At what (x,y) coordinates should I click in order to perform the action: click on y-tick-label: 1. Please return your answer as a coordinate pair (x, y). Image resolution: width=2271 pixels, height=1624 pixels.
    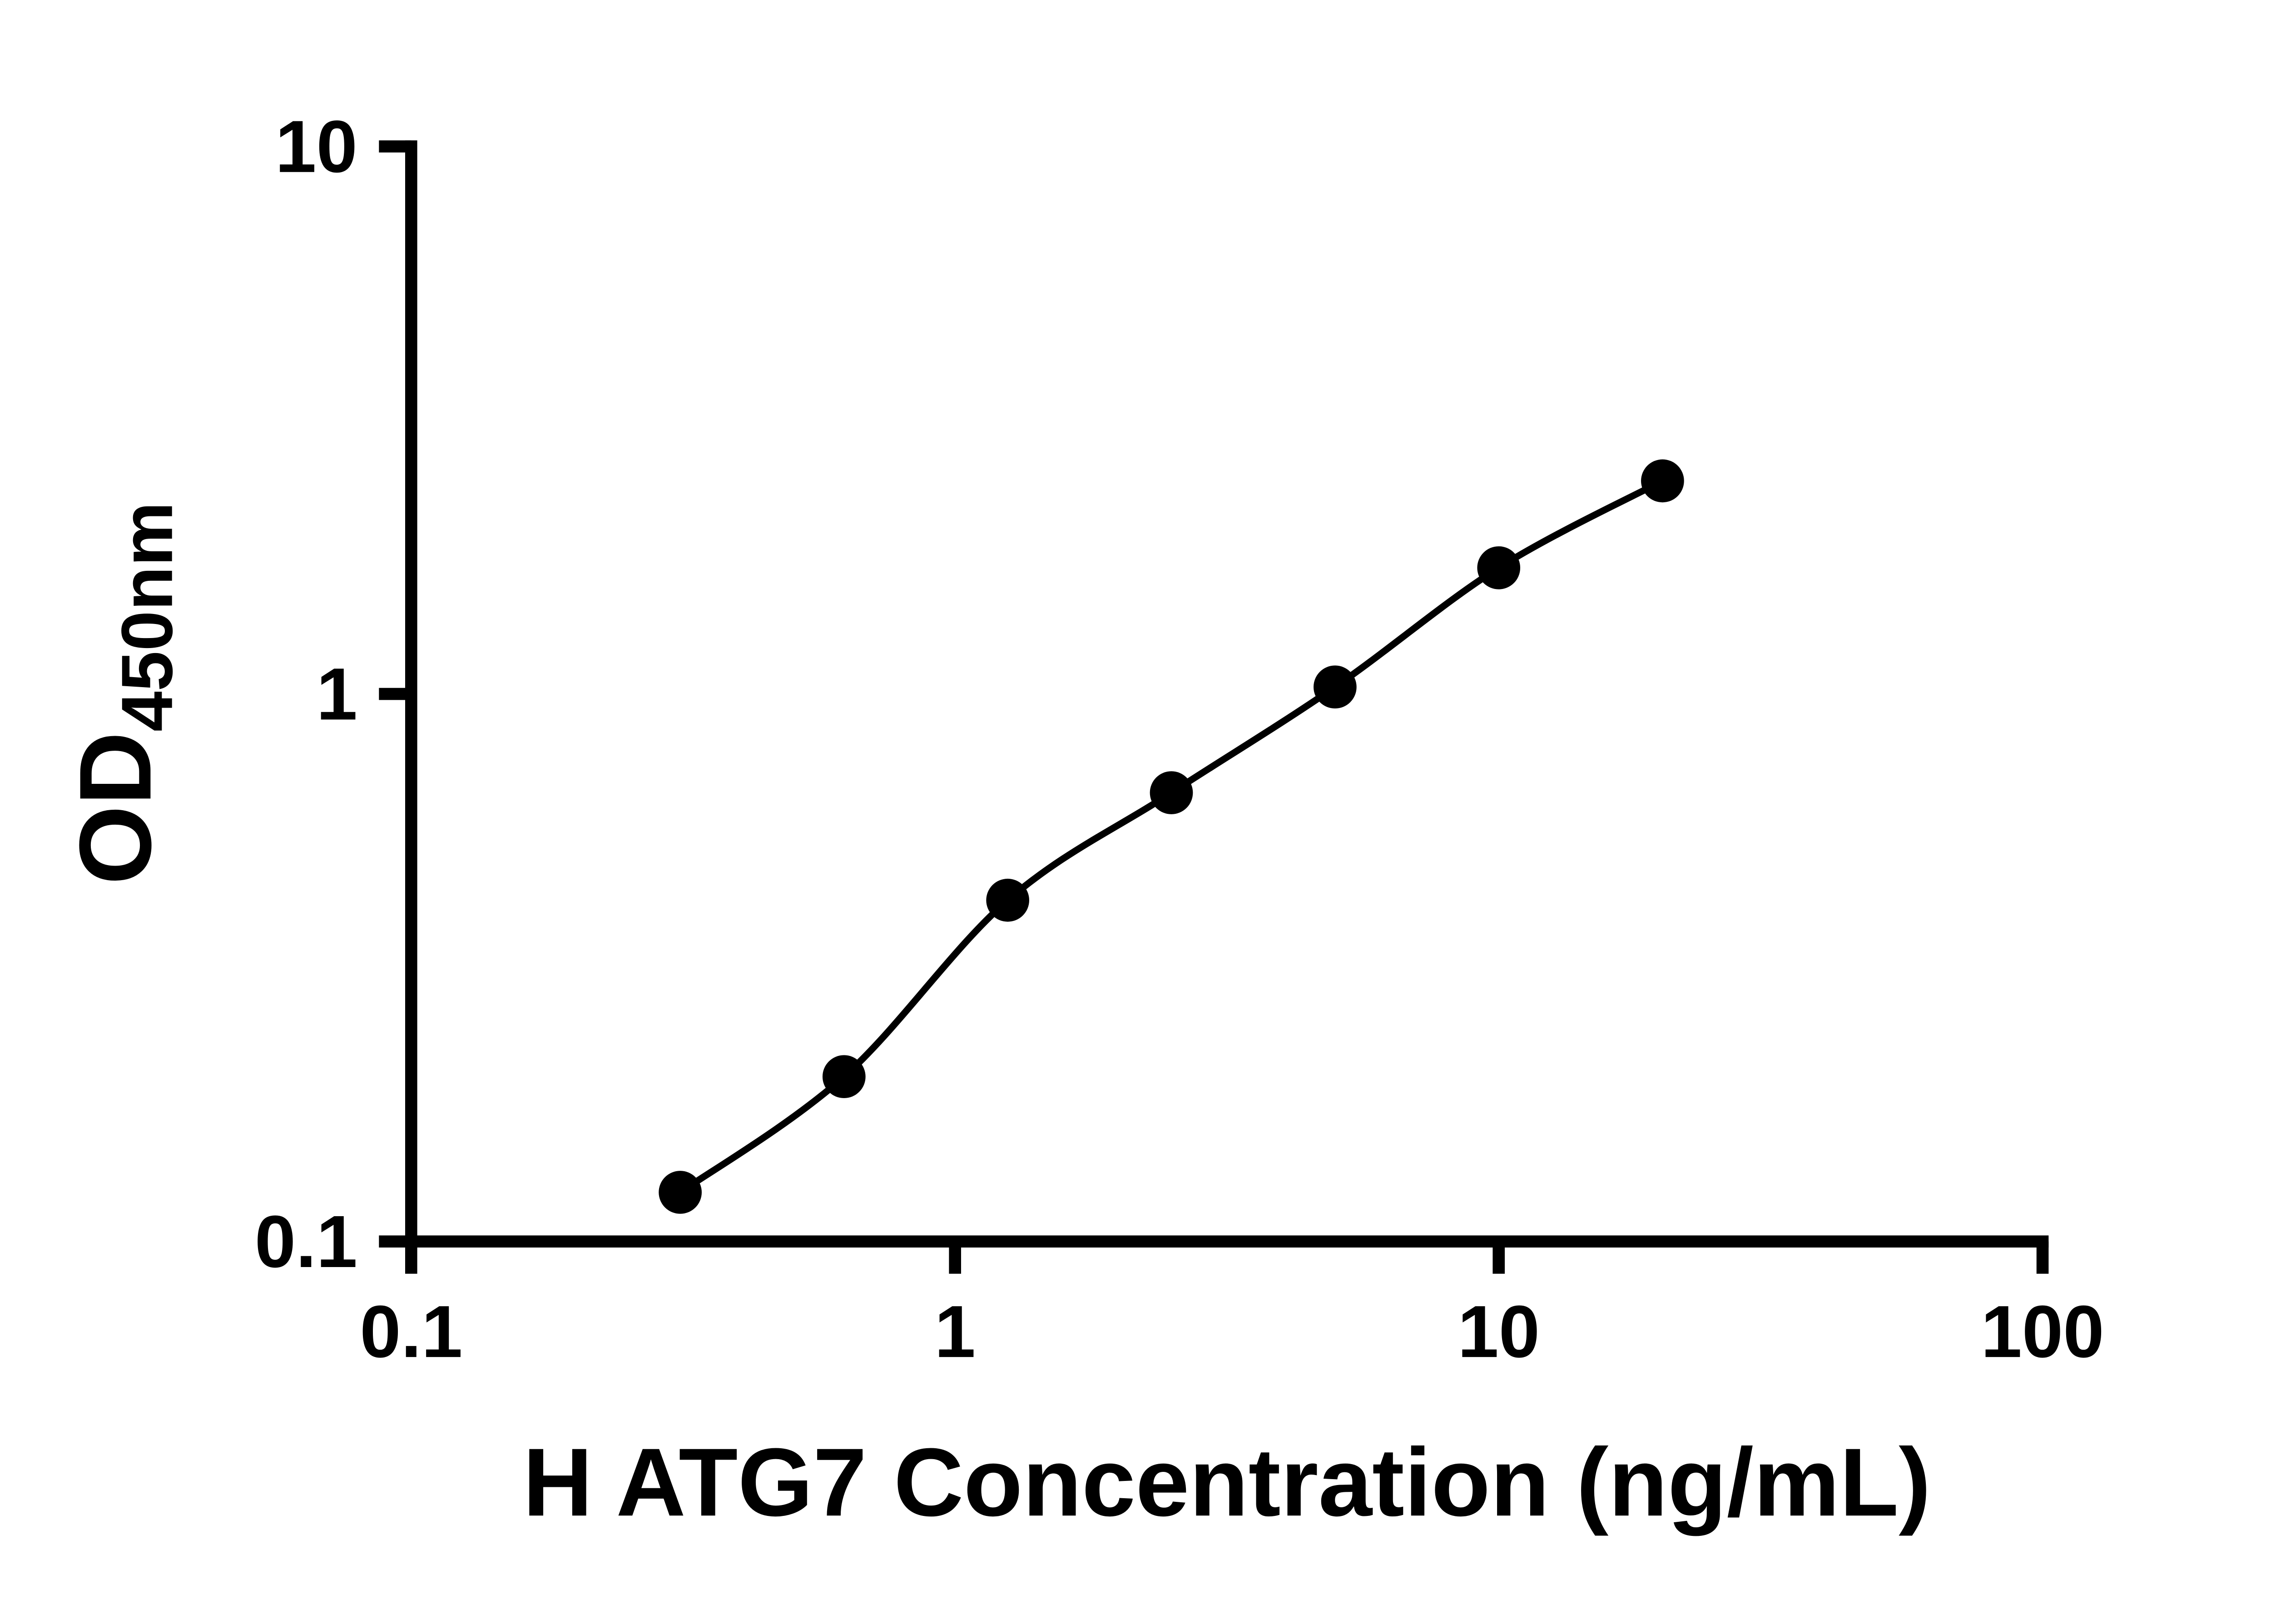
    Looking at the image, I should click on (336, 694).